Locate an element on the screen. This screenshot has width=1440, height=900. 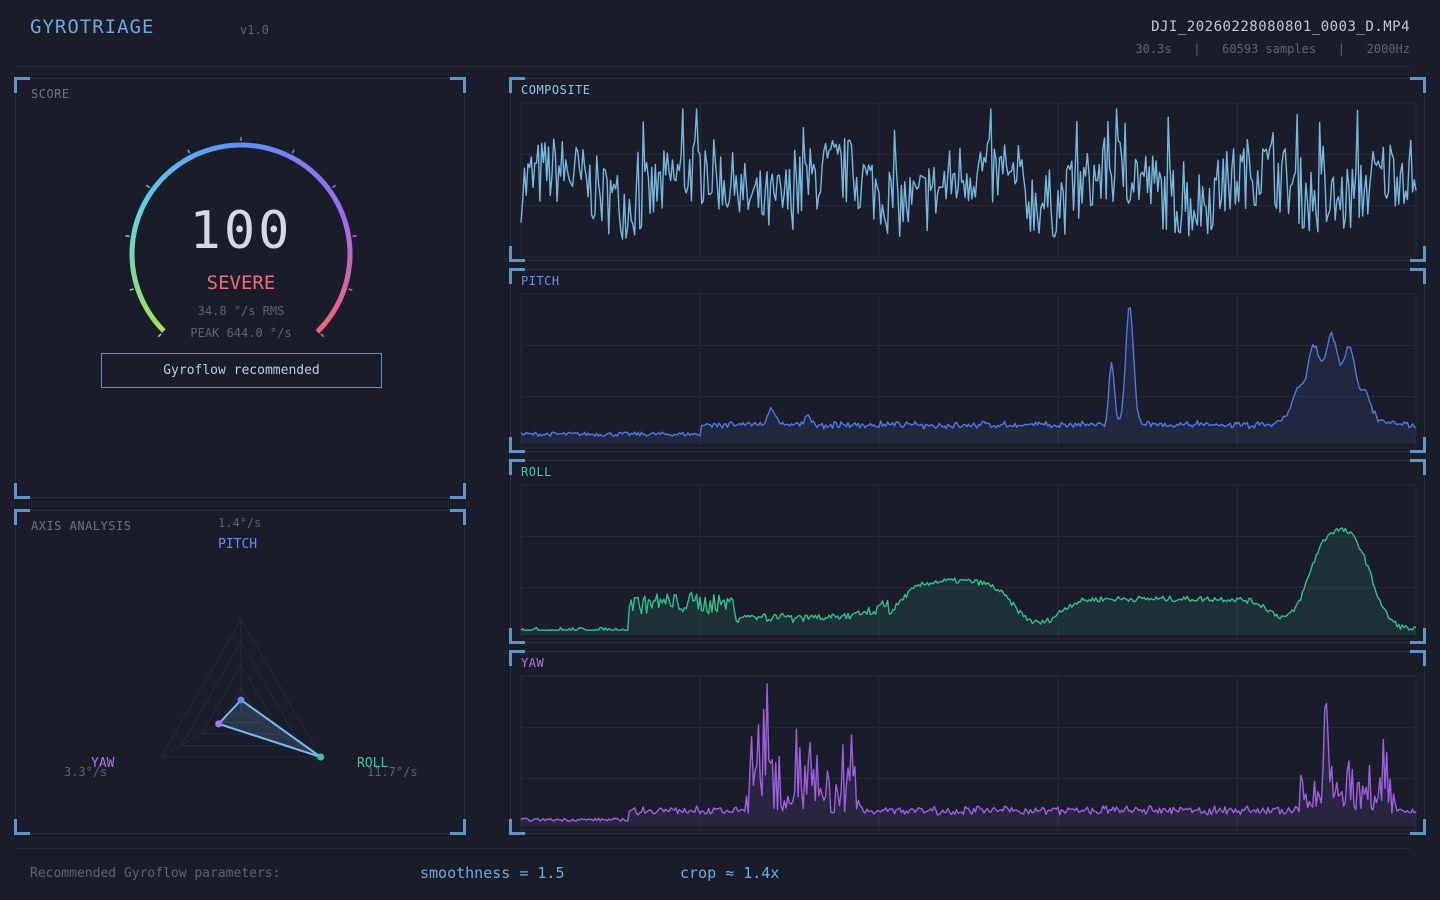
yaw-chart-panel: YAW is located at coordinates (967, 742).